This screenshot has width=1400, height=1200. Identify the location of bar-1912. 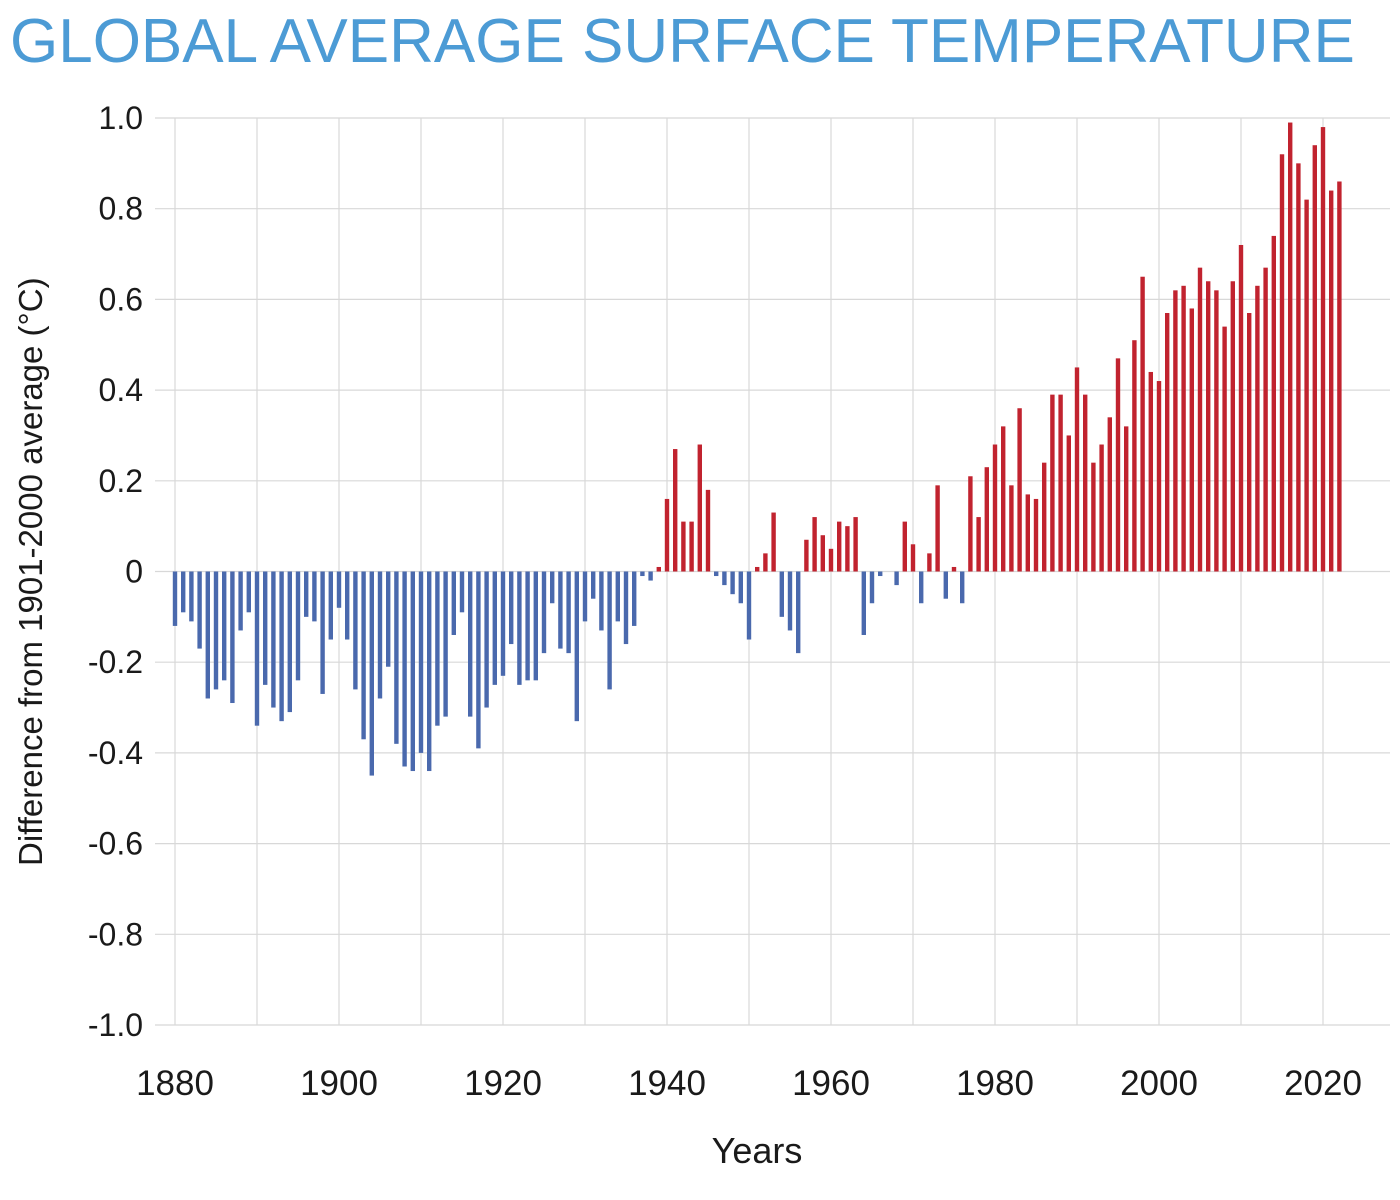
(437, 648).